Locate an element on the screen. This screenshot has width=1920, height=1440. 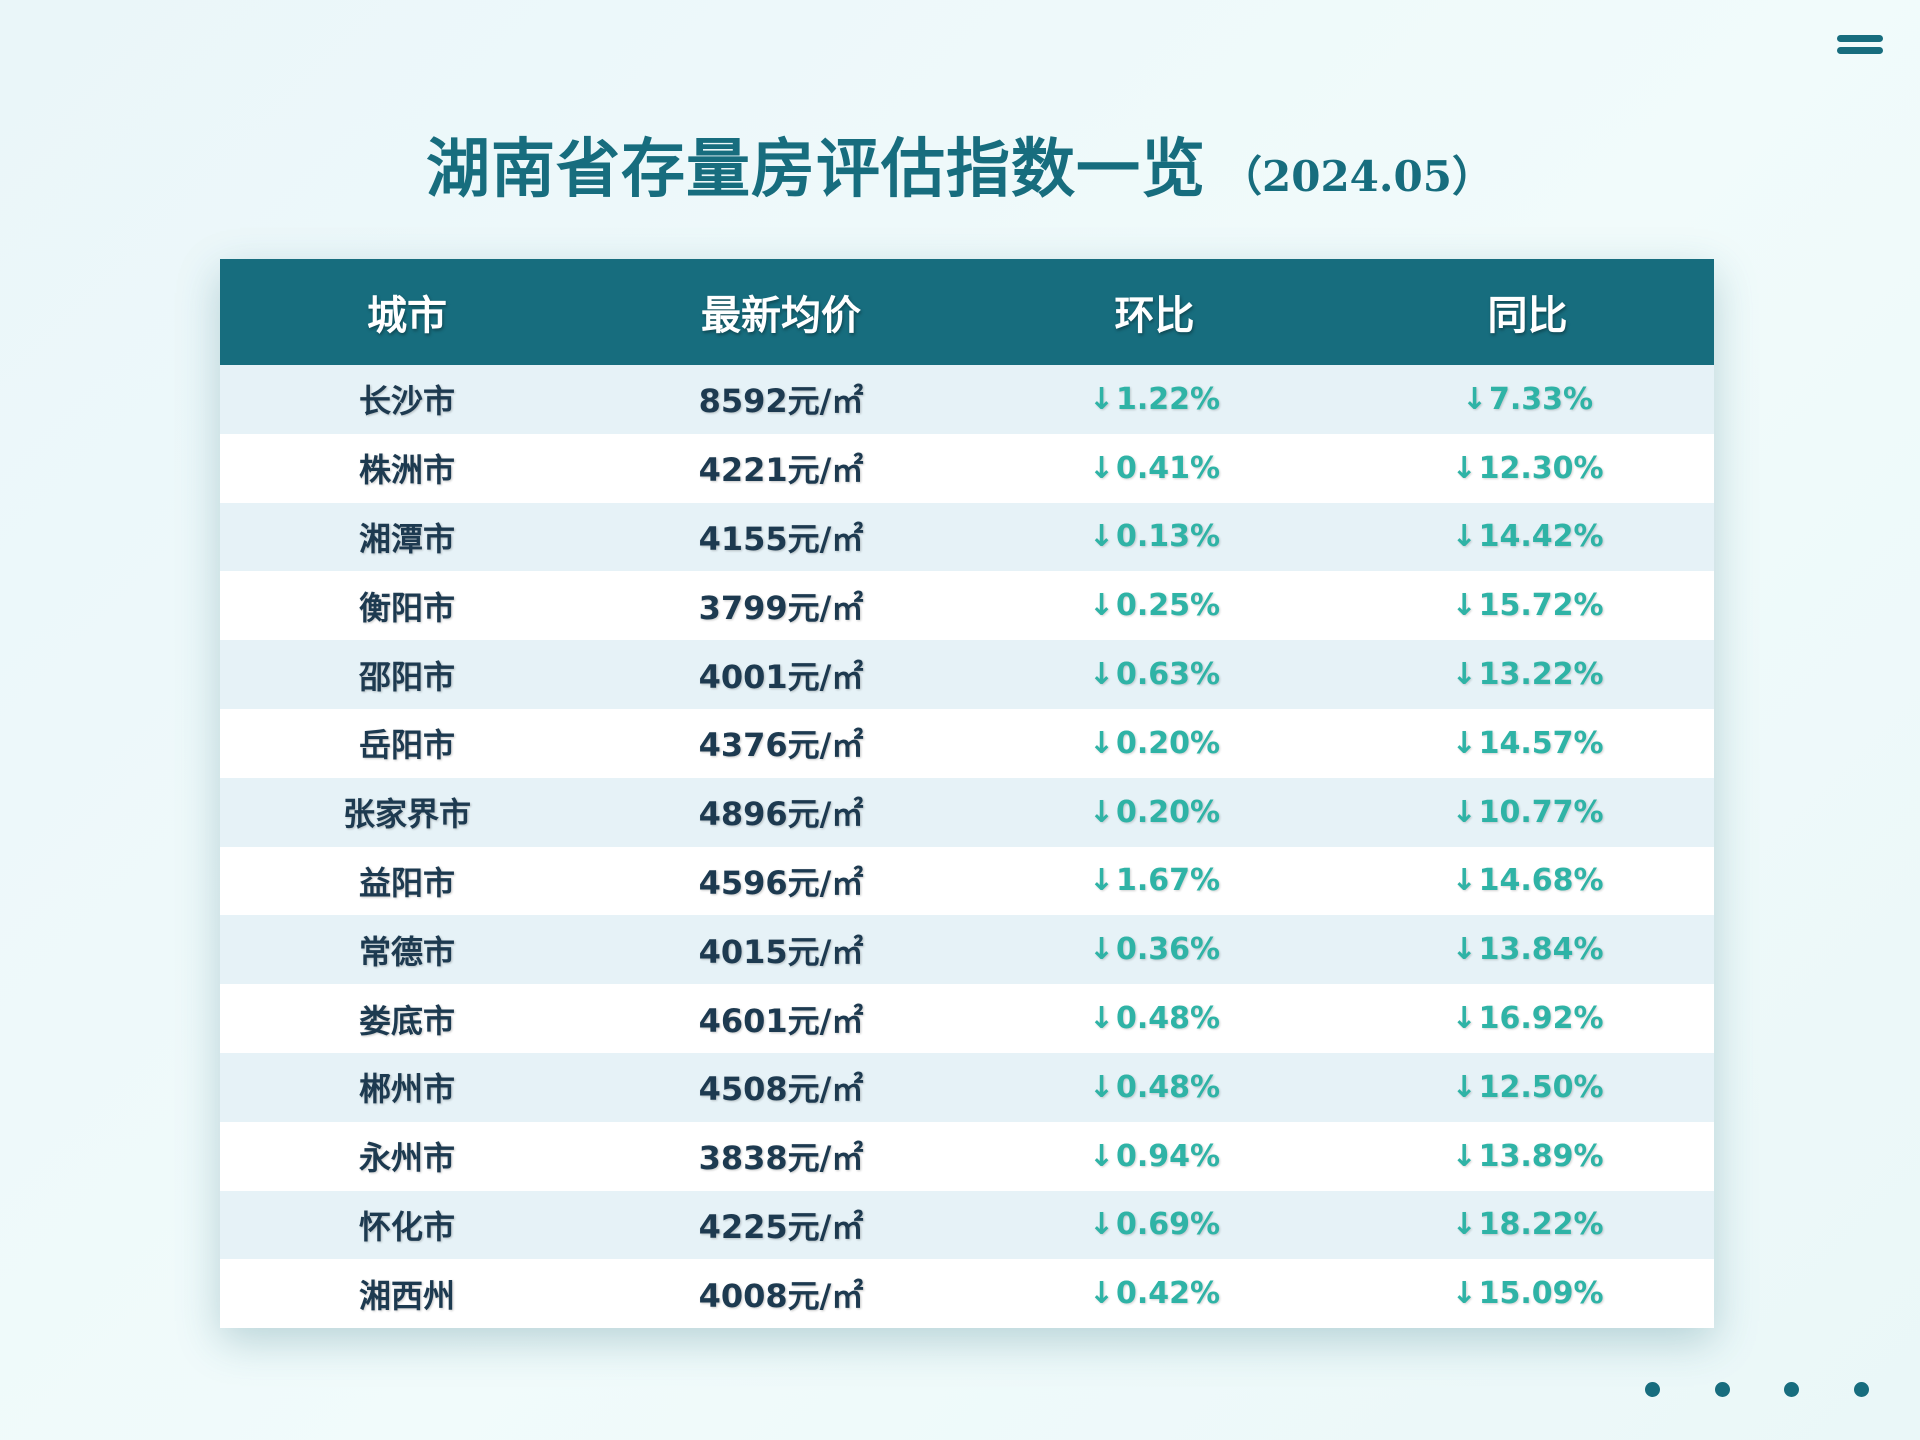
cell-mom-change-value: 1.67% is located at coordinates (1168, 881).